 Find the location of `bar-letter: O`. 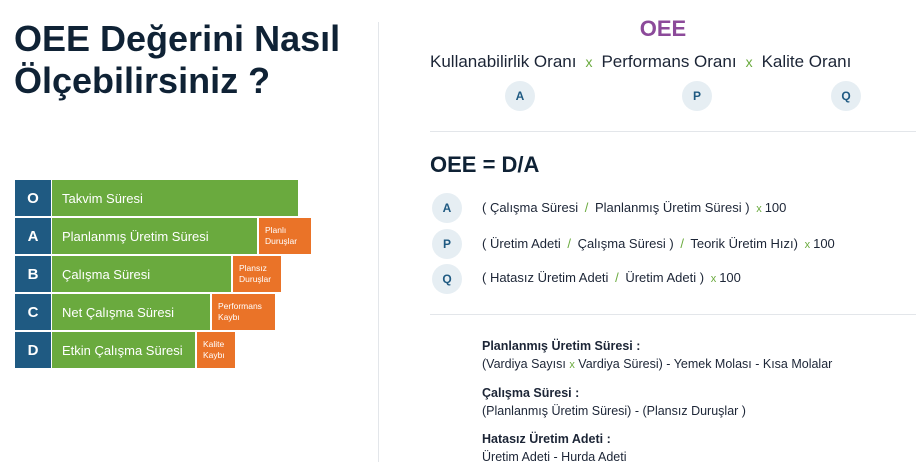

bar-letter: O is located at coordinates (33, 198).